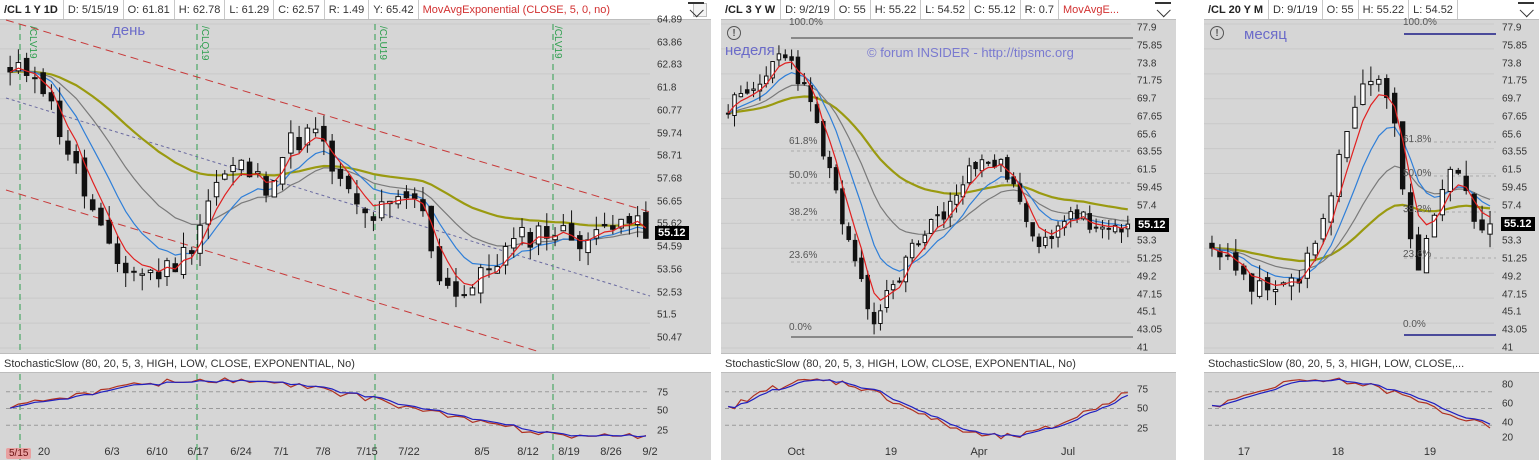 This screenshot has height=460, width=1539. Describe the element at coordinates (1338, 452) in the screenshot. I see `time-axis-label: 18` at that location.